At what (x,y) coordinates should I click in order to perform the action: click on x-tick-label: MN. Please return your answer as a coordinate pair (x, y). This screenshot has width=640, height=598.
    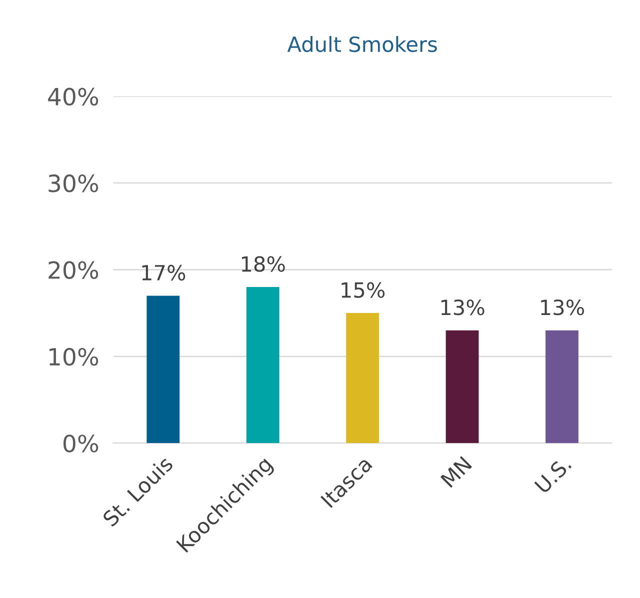
    Looking at the image, I should click on (456, 472).